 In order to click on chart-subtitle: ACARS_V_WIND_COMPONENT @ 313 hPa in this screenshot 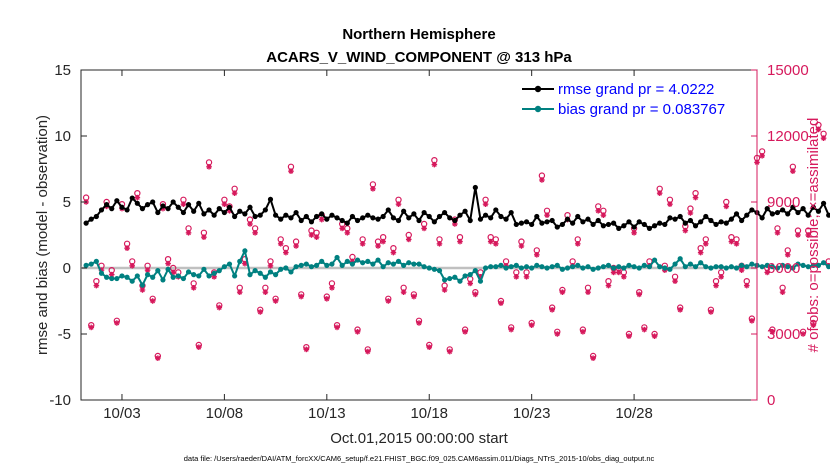, I will do `click(419, 57)`.